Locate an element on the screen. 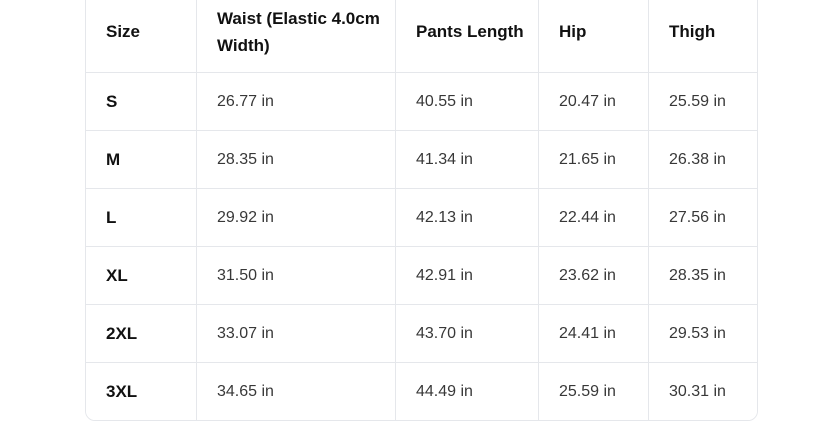  cell-size: 2XL is located at coordinates (141, 333).